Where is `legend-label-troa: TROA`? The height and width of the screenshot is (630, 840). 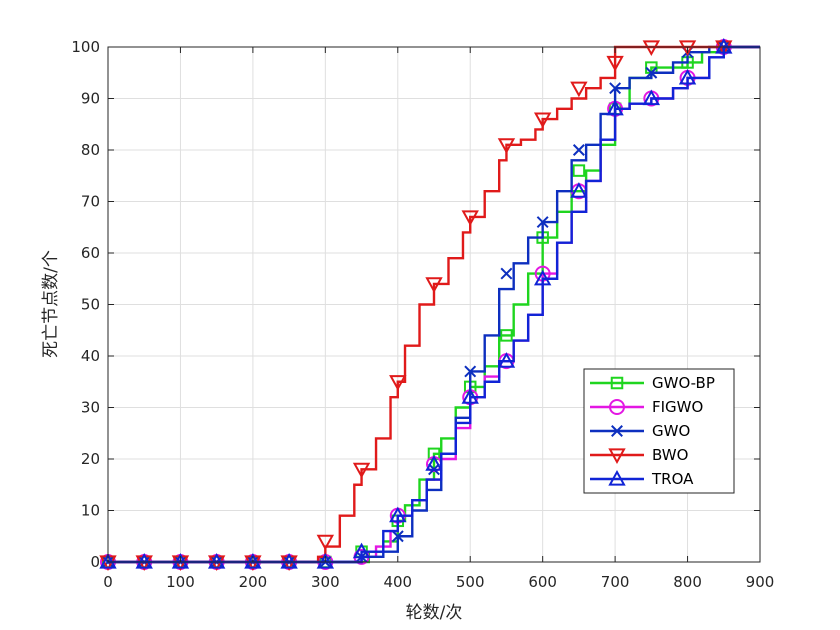
legend-label-troa: TROA is located at coordinates (672, 479).